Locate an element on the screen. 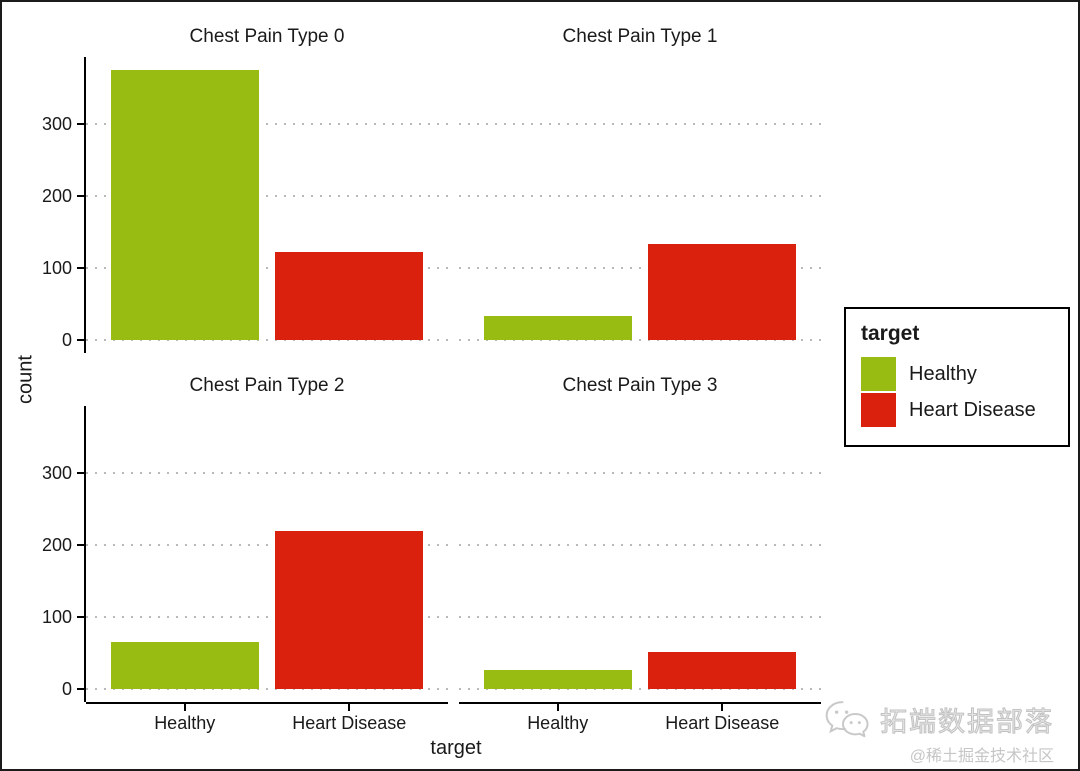 The width and height of the screenshot is (1080, 771). legend-label-heart-disease: Heart Disease is located at coordinates (972, 409).